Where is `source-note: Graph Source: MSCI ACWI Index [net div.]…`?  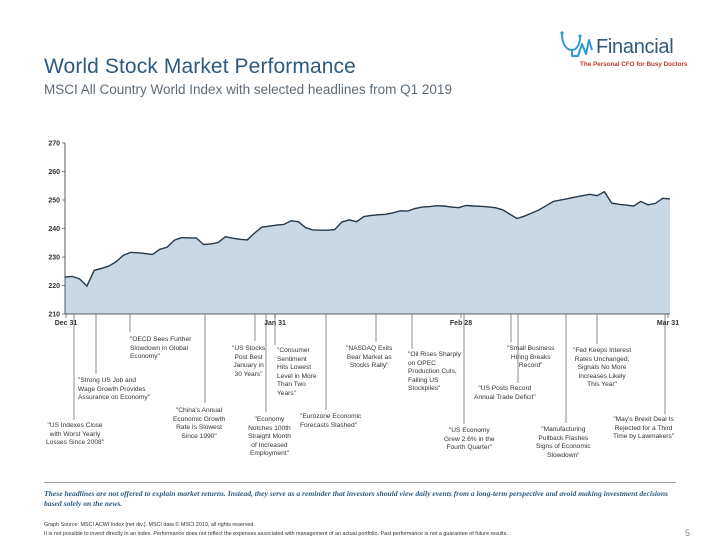
source-note: Graph Source: MSCI ACWI Index [net div.]… is located at coordinates (149, 525).